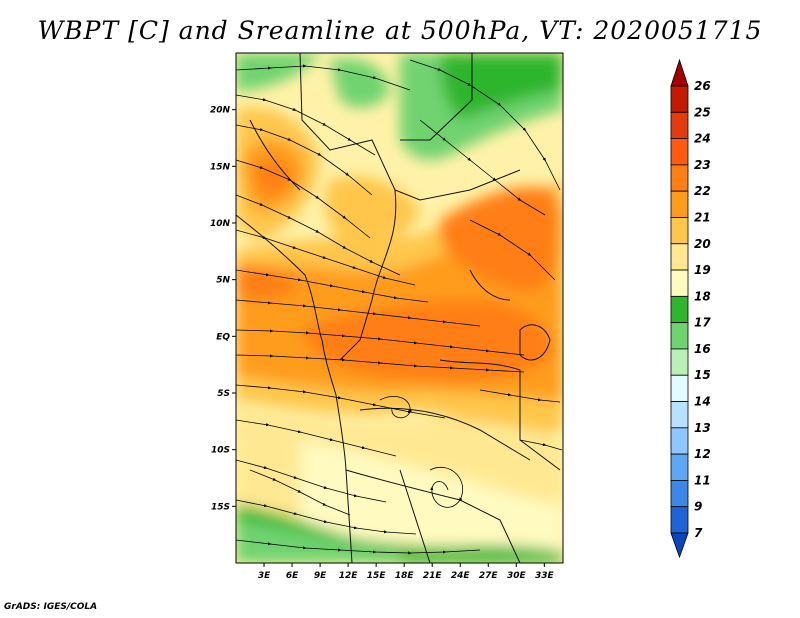 The image size is (800, 618). Describe the element at coordinates (702, 296) in the screenshot. I see `colorbar-label: 18` at that location.